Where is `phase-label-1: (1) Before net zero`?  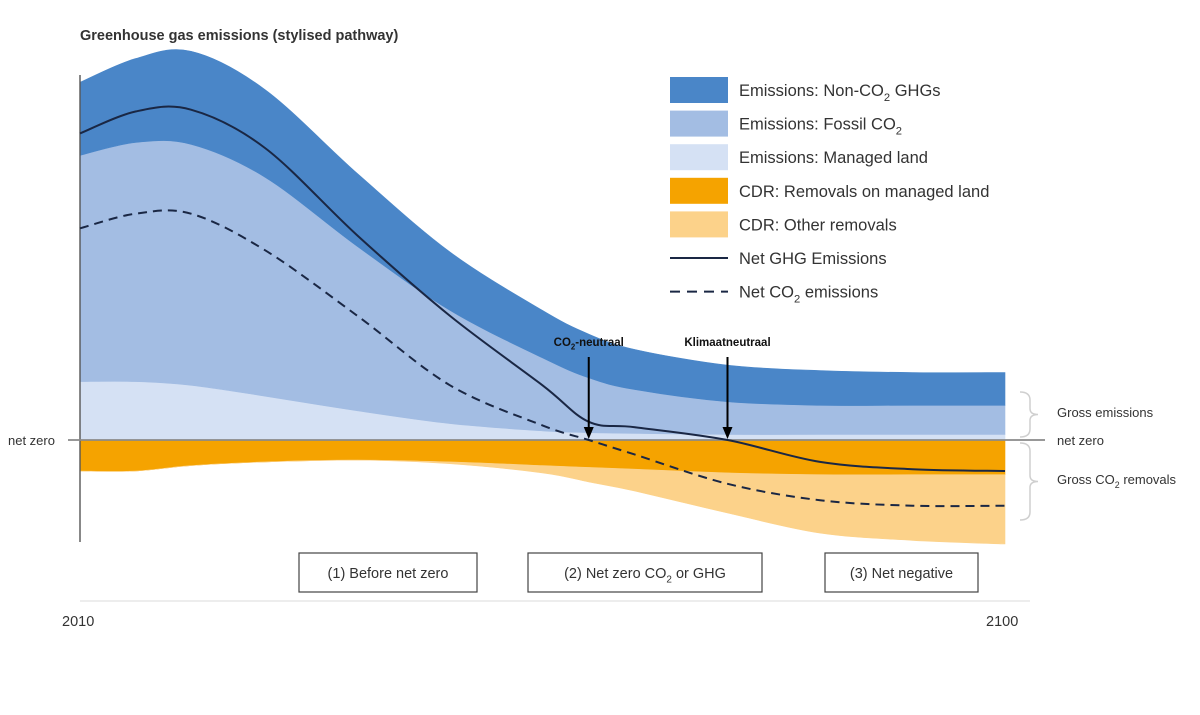 phase-label-1: (1) Before net zero is located at coordinates (388, 574).